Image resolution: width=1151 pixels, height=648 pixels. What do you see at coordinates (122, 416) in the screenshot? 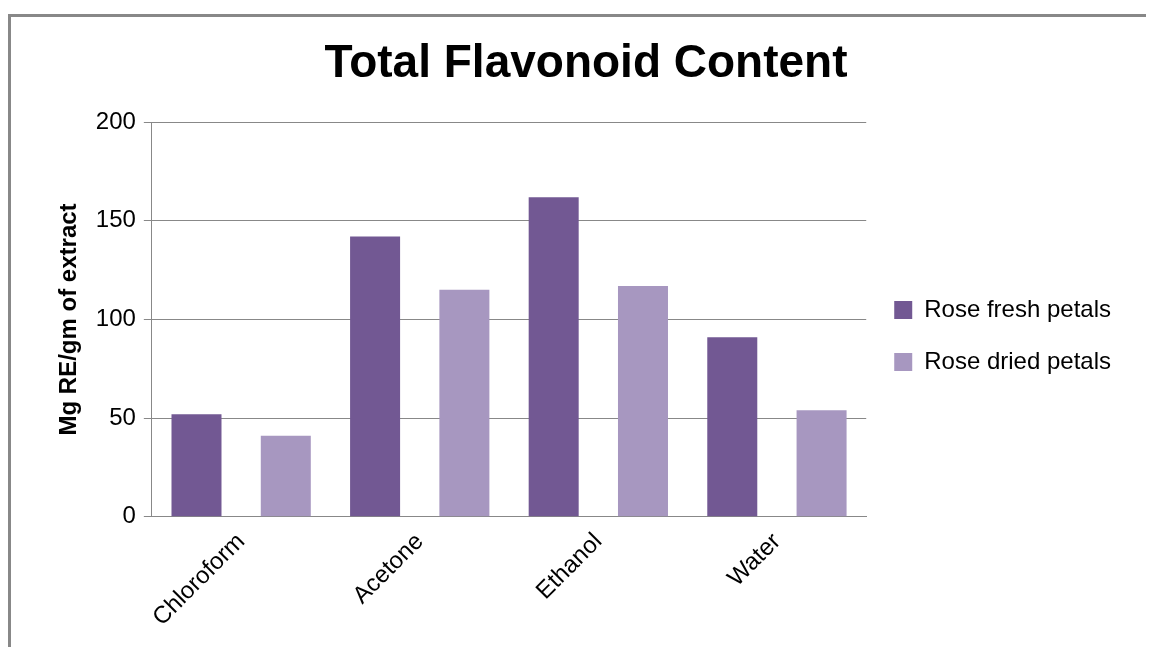
I see `y-tick-label: 50` at bounding box center [122, 416].